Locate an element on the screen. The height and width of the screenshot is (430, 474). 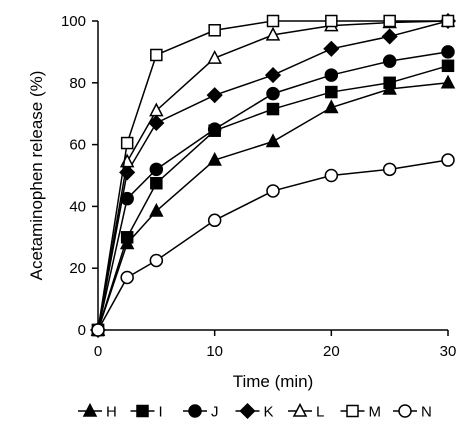
legend-item-h: H is located at coordinates (97, 411).